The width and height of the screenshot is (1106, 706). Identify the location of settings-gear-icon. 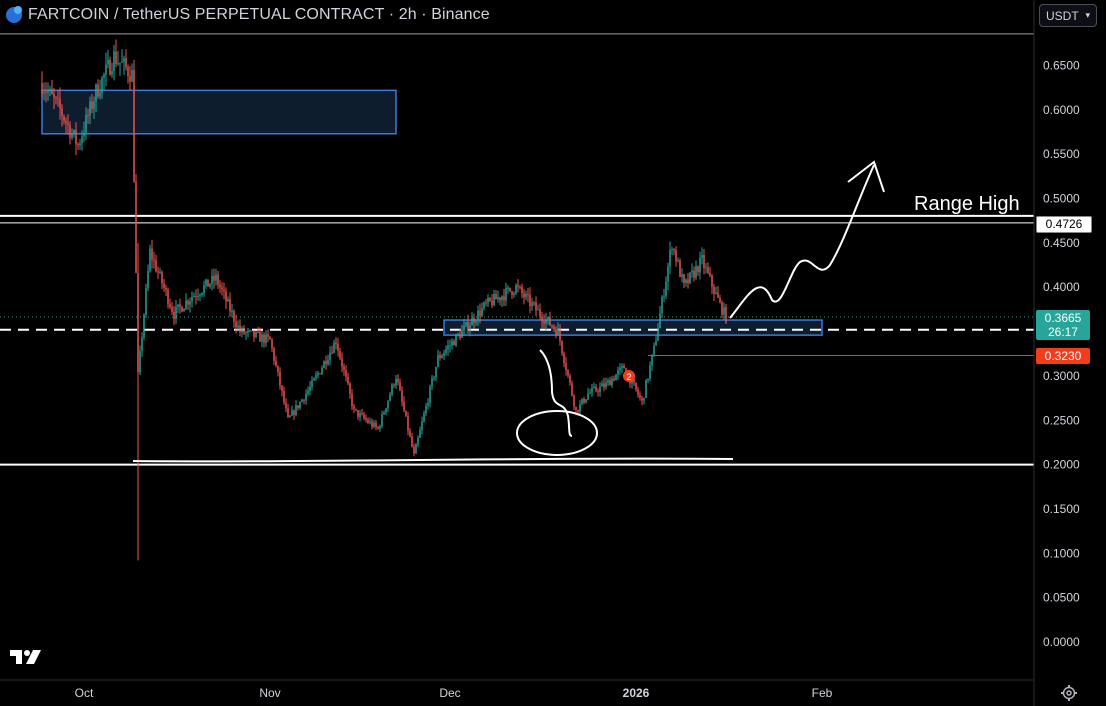
(1069, 693).